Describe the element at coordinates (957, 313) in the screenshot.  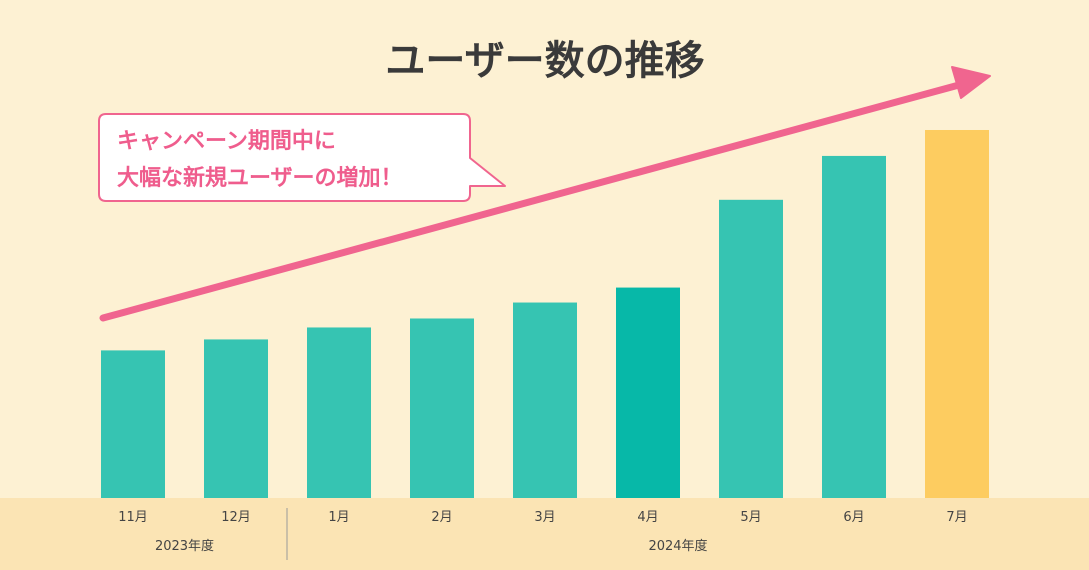
I see `bar-7月` at that location.